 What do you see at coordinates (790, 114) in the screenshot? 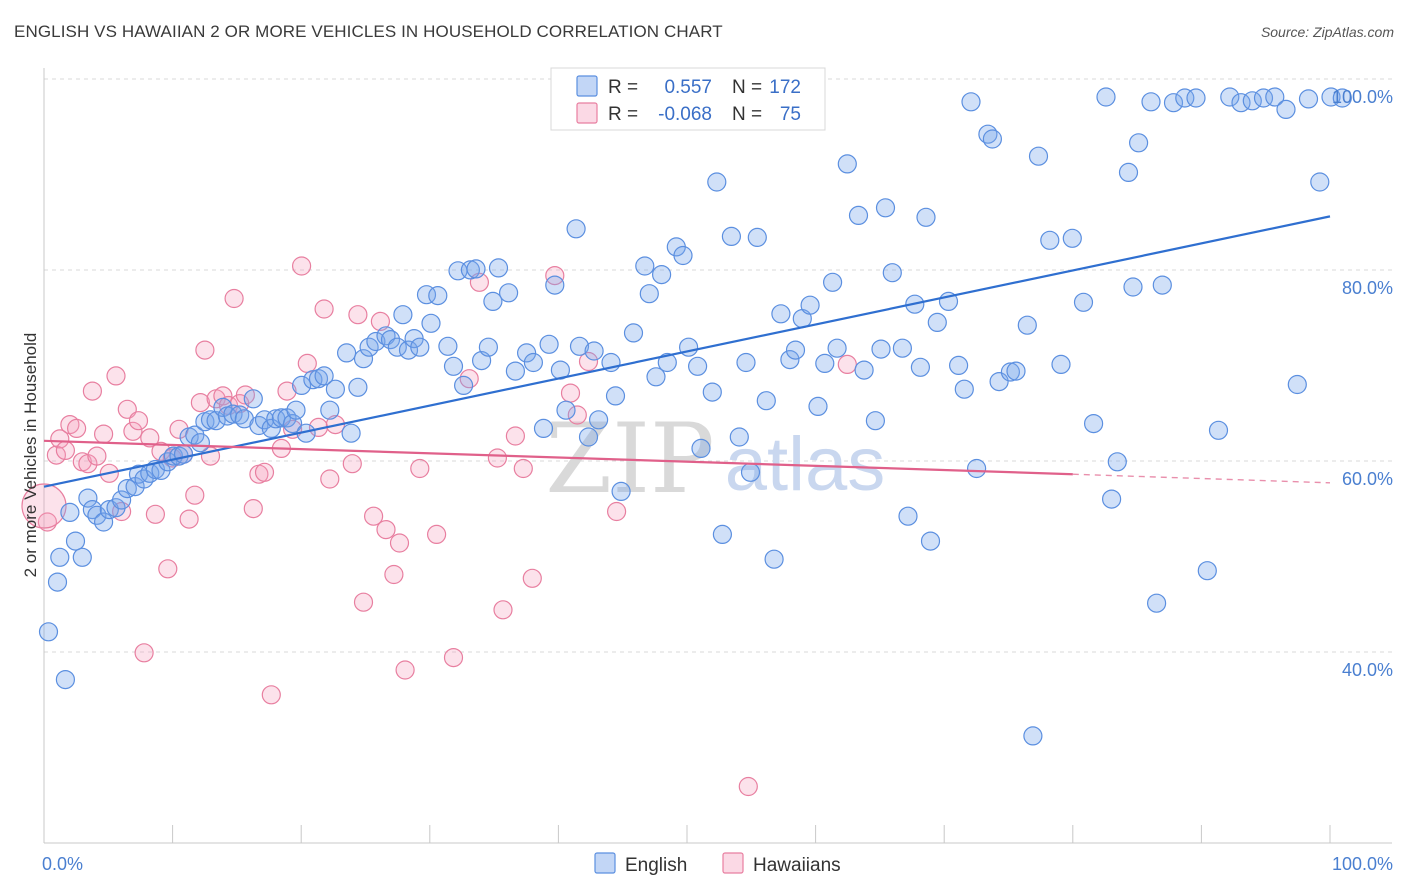
I see `legend-n-value-hawaiians: 75` at bounding box center [790, 114].